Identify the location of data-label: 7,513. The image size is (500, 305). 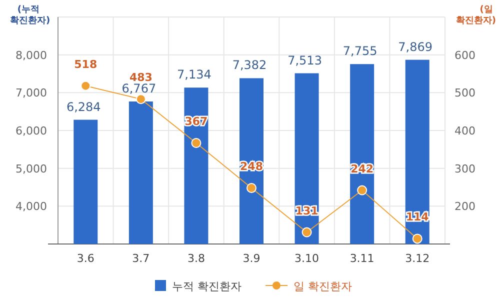
(305, 60).